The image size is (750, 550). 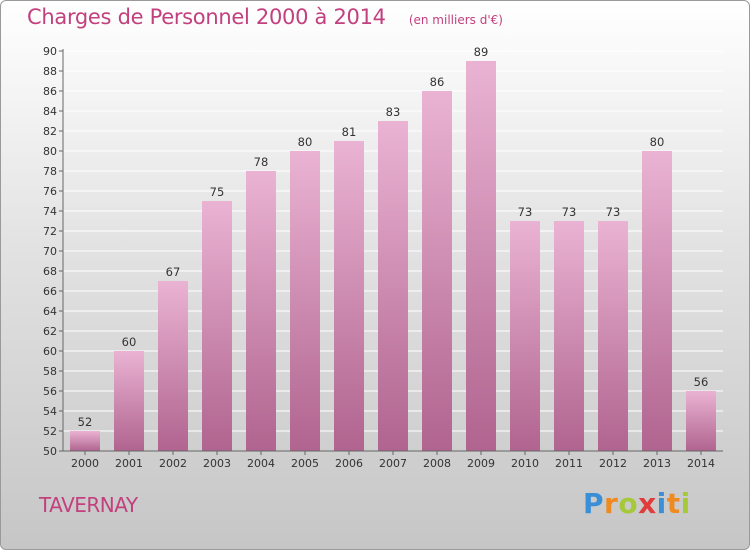 I want to click on y-tick-label: 66, so click(x=50, y=291).